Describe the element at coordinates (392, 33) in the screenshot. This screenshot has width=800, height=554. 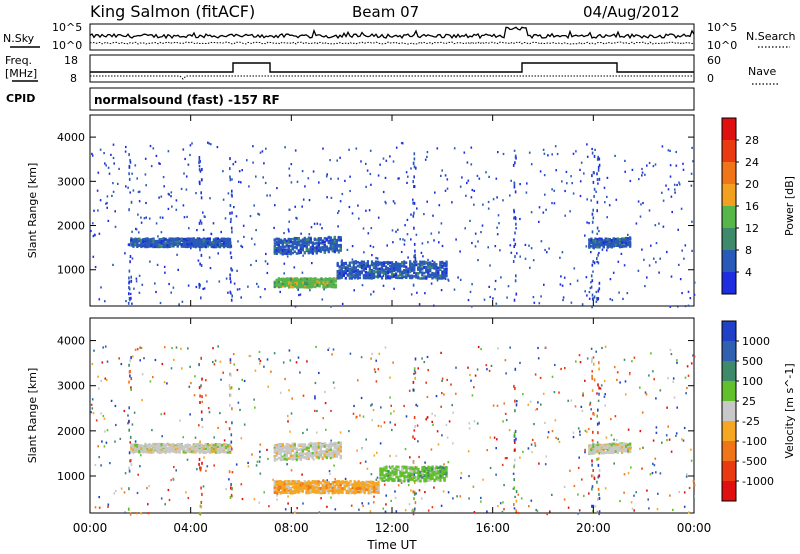
I see `nsky-trace` at that location.